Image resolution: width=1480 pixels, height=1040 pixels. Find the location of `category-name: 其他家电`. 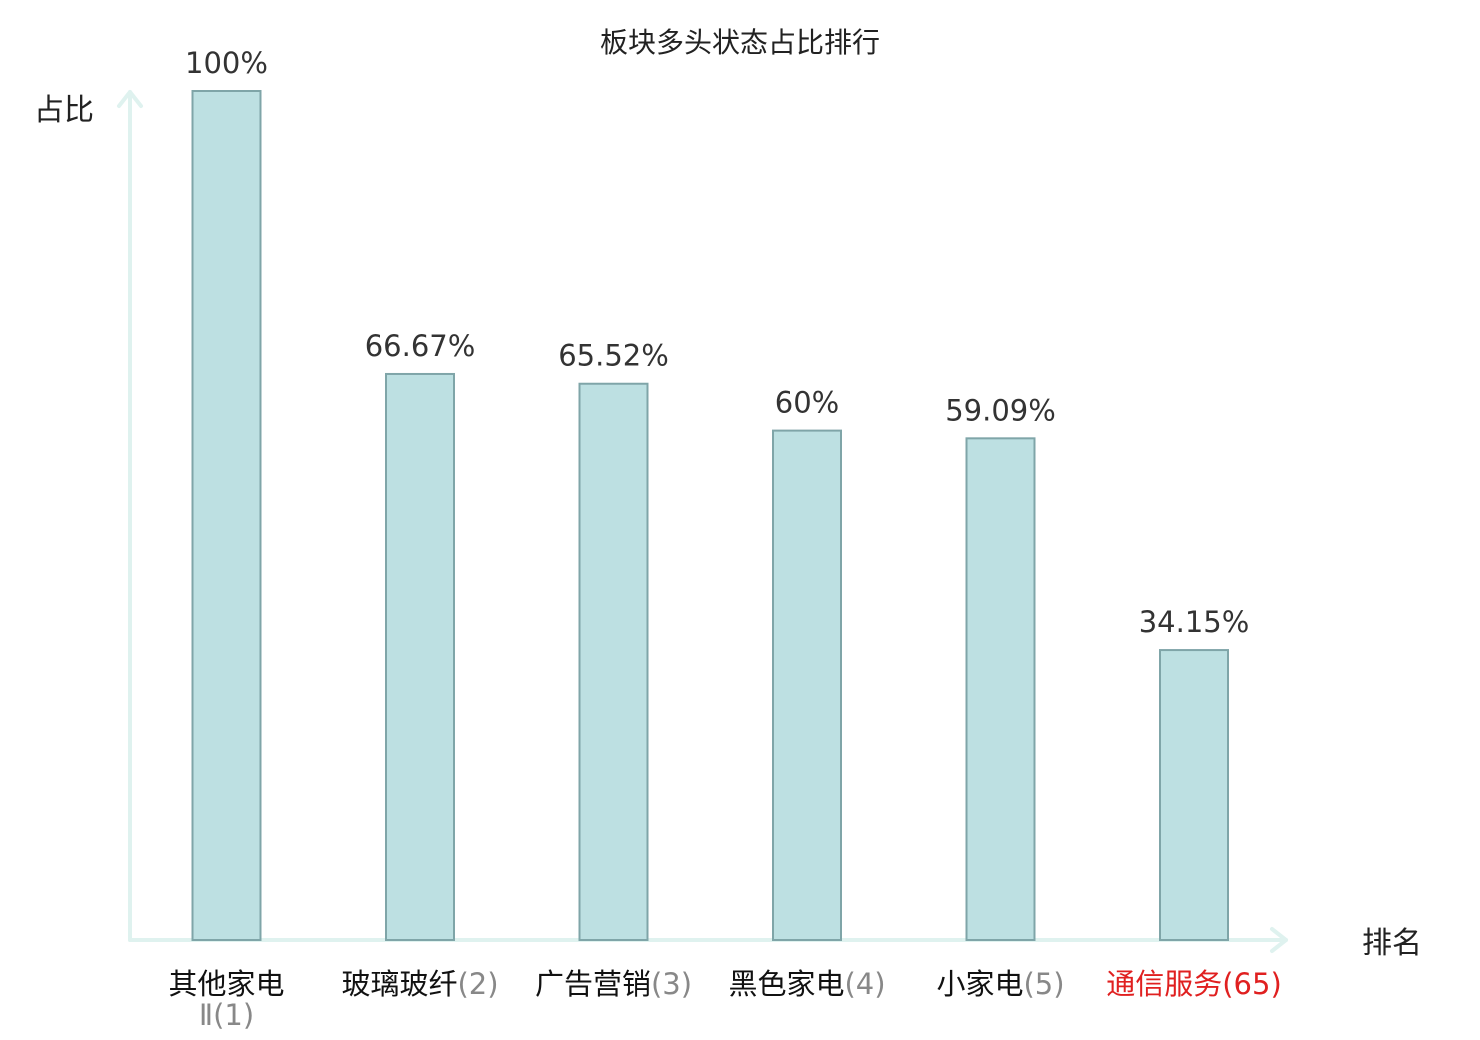

category-name: 其他家电 is located at coordinates (226, 984).